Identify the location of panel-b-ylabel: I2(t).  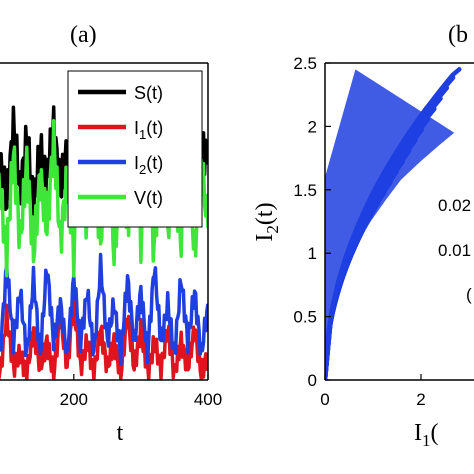
(267, 221).